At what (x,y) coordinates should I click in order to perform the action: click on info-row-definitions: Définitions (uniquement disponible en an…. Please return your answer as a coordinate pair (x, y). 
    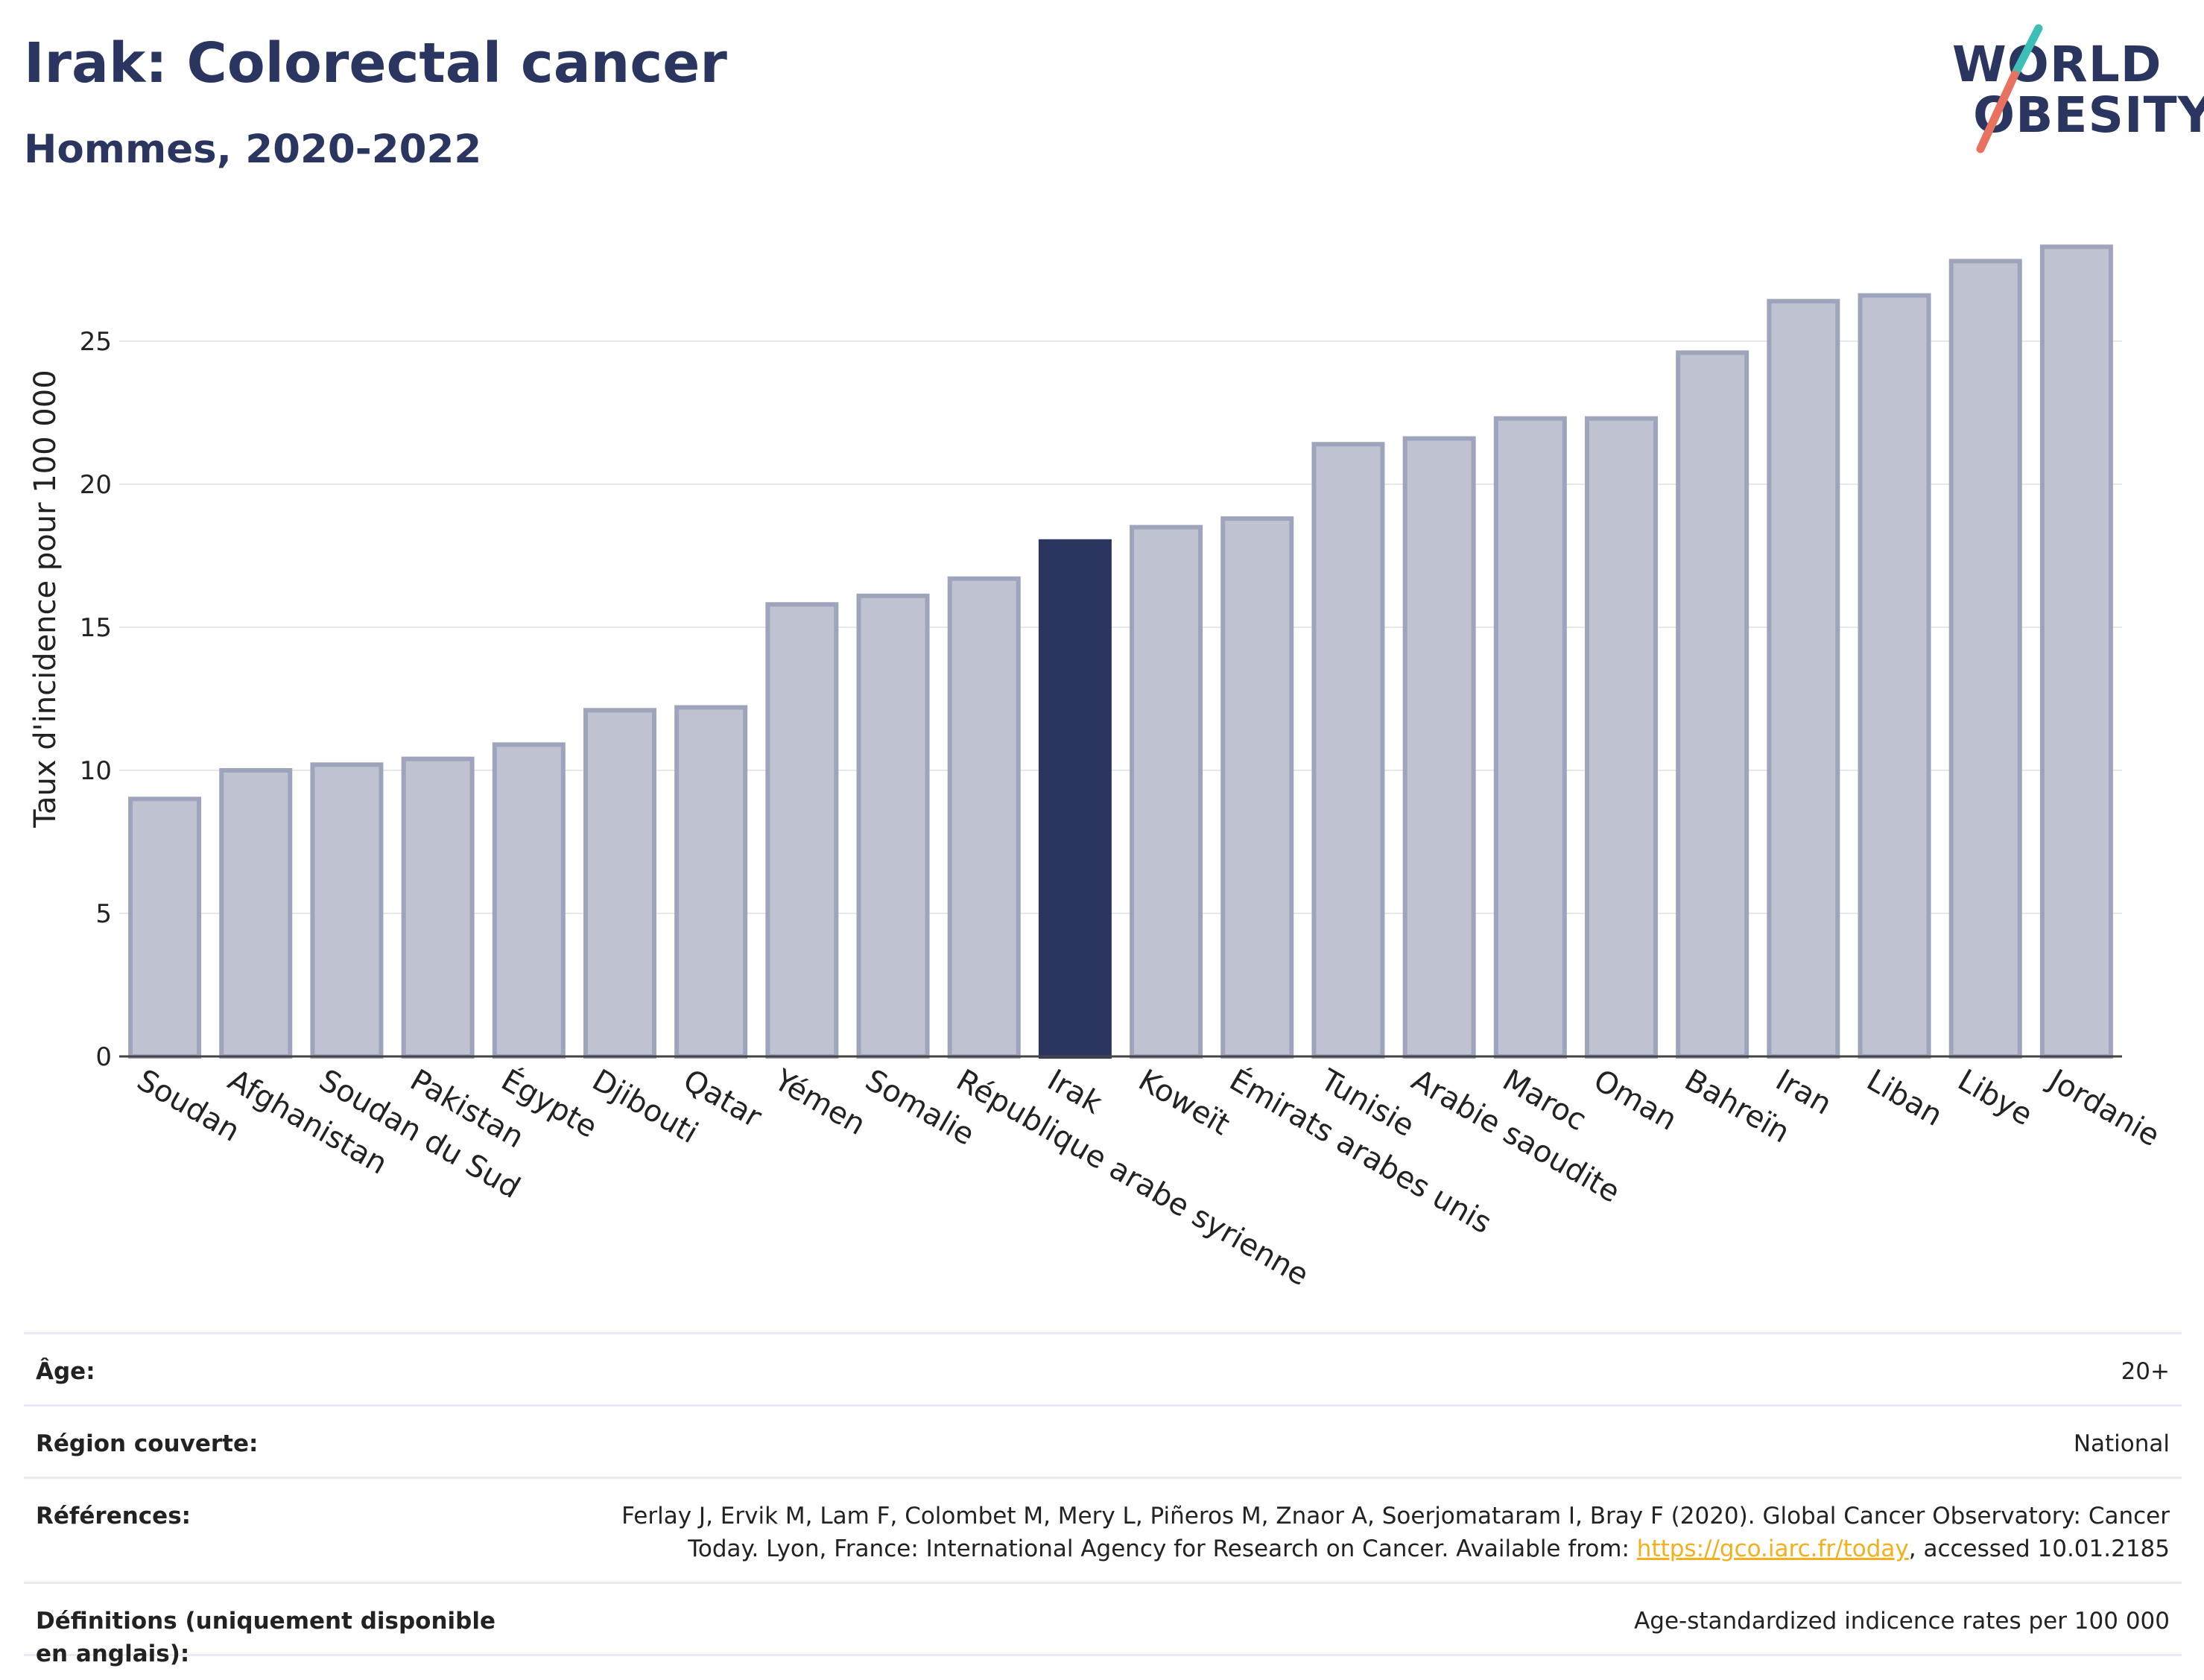
    Looking at the image, I should click on (1103, 1624).